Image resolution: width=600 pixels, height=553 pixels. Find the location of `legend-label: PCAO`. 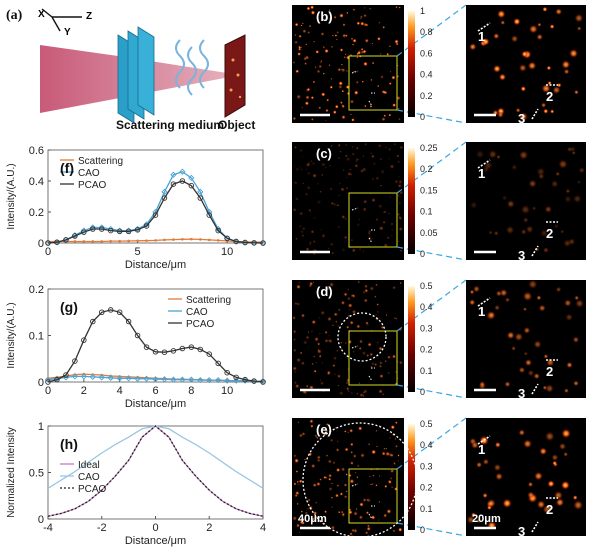

legend-label: PCAO is located at coordinates (92, 185).